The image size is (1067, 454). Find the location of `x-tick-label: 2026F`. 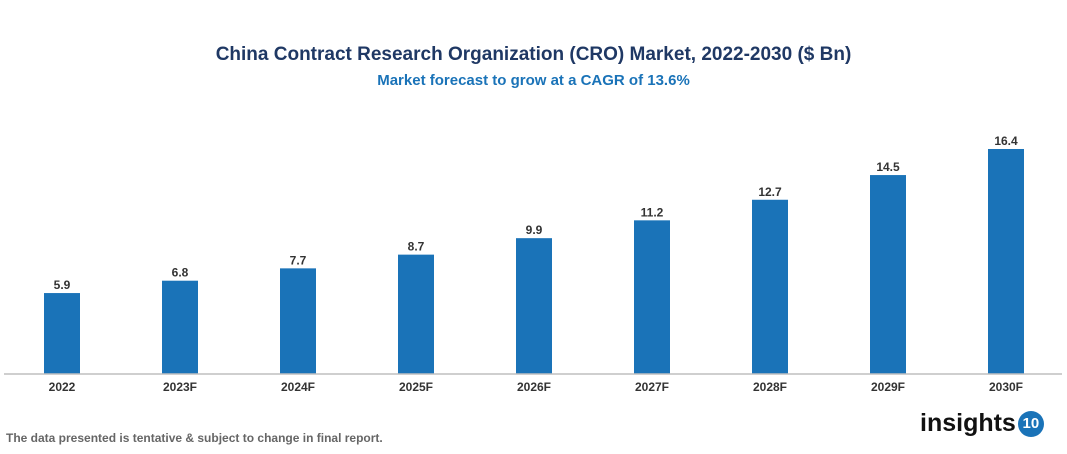

x-tick-label: 2026F is located at coordinates (534, 387).